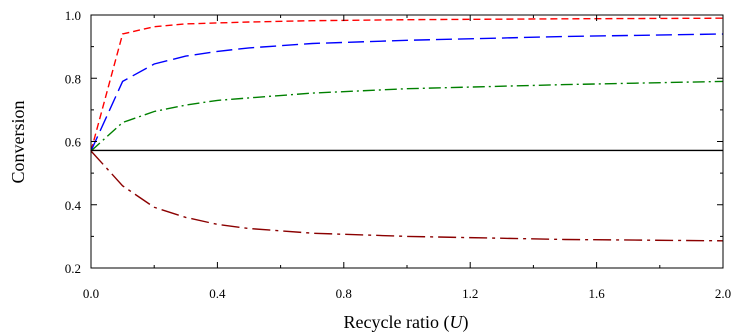 Image resolution: width=734 pixels, height=333 pixels. I want to click on x-tick-label: 2.0, so click(723, 293).